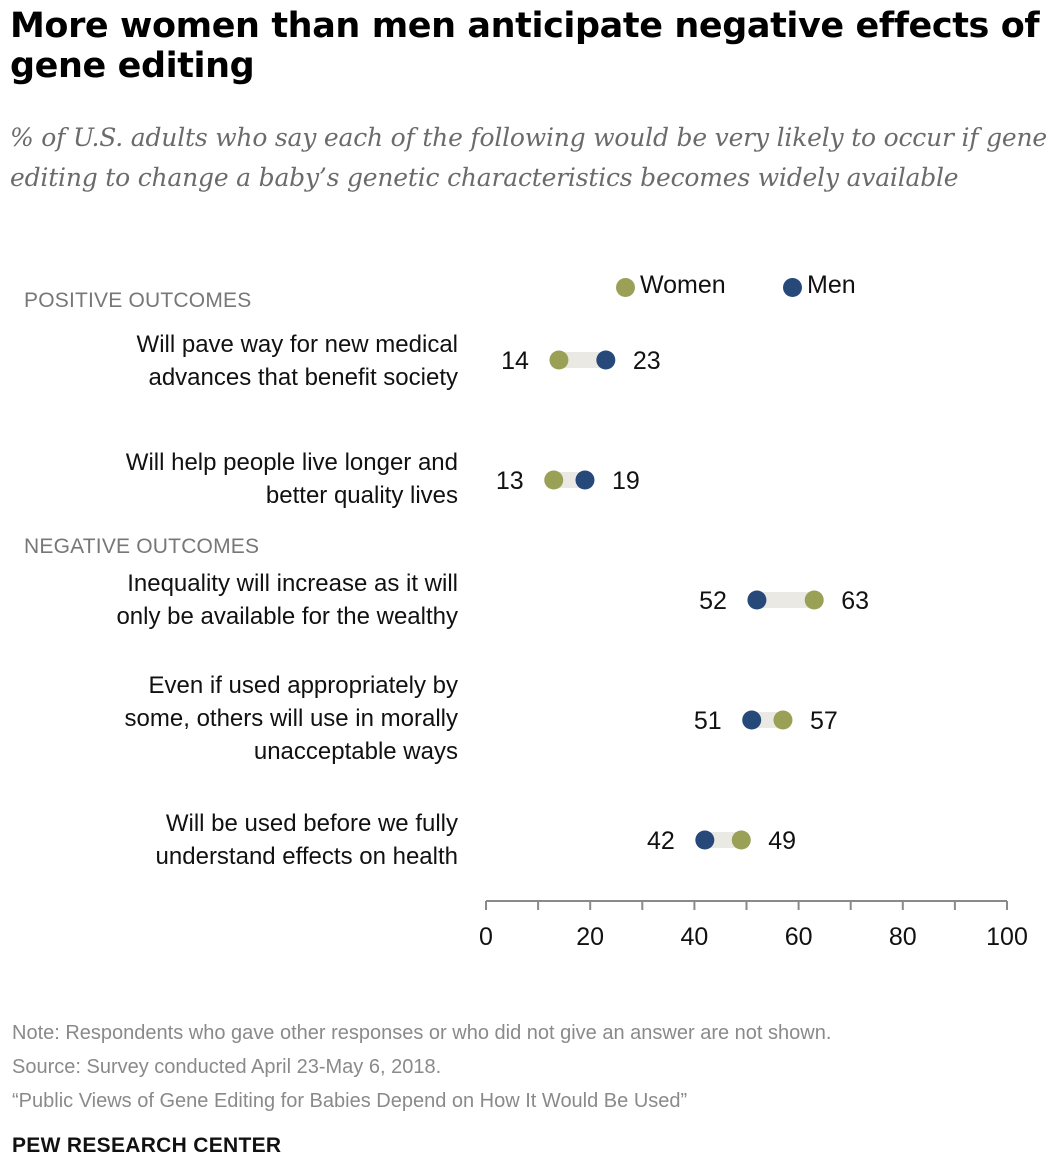  I want to click on row-label-line: Will be used before we fully, so click(311, 823).